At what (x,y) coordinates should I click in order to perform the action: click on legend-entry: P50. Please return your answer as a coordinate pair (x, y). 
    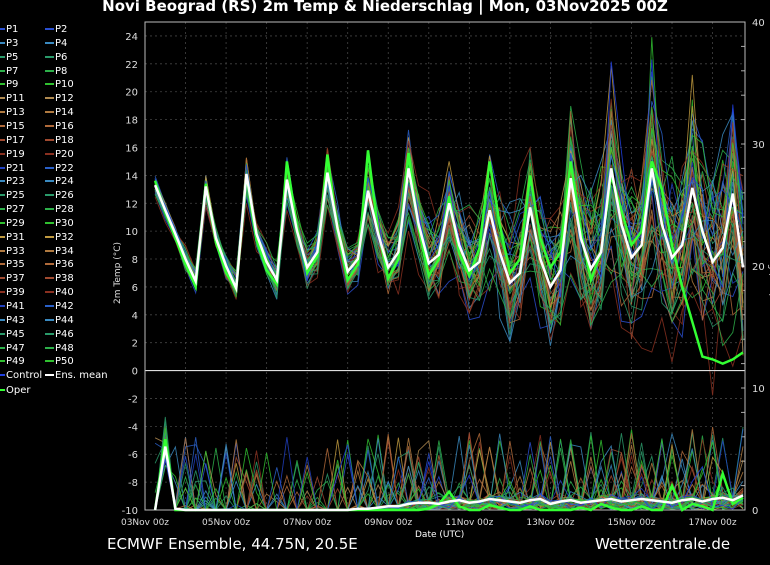
    Looking at the image, I should click on (59, 362).